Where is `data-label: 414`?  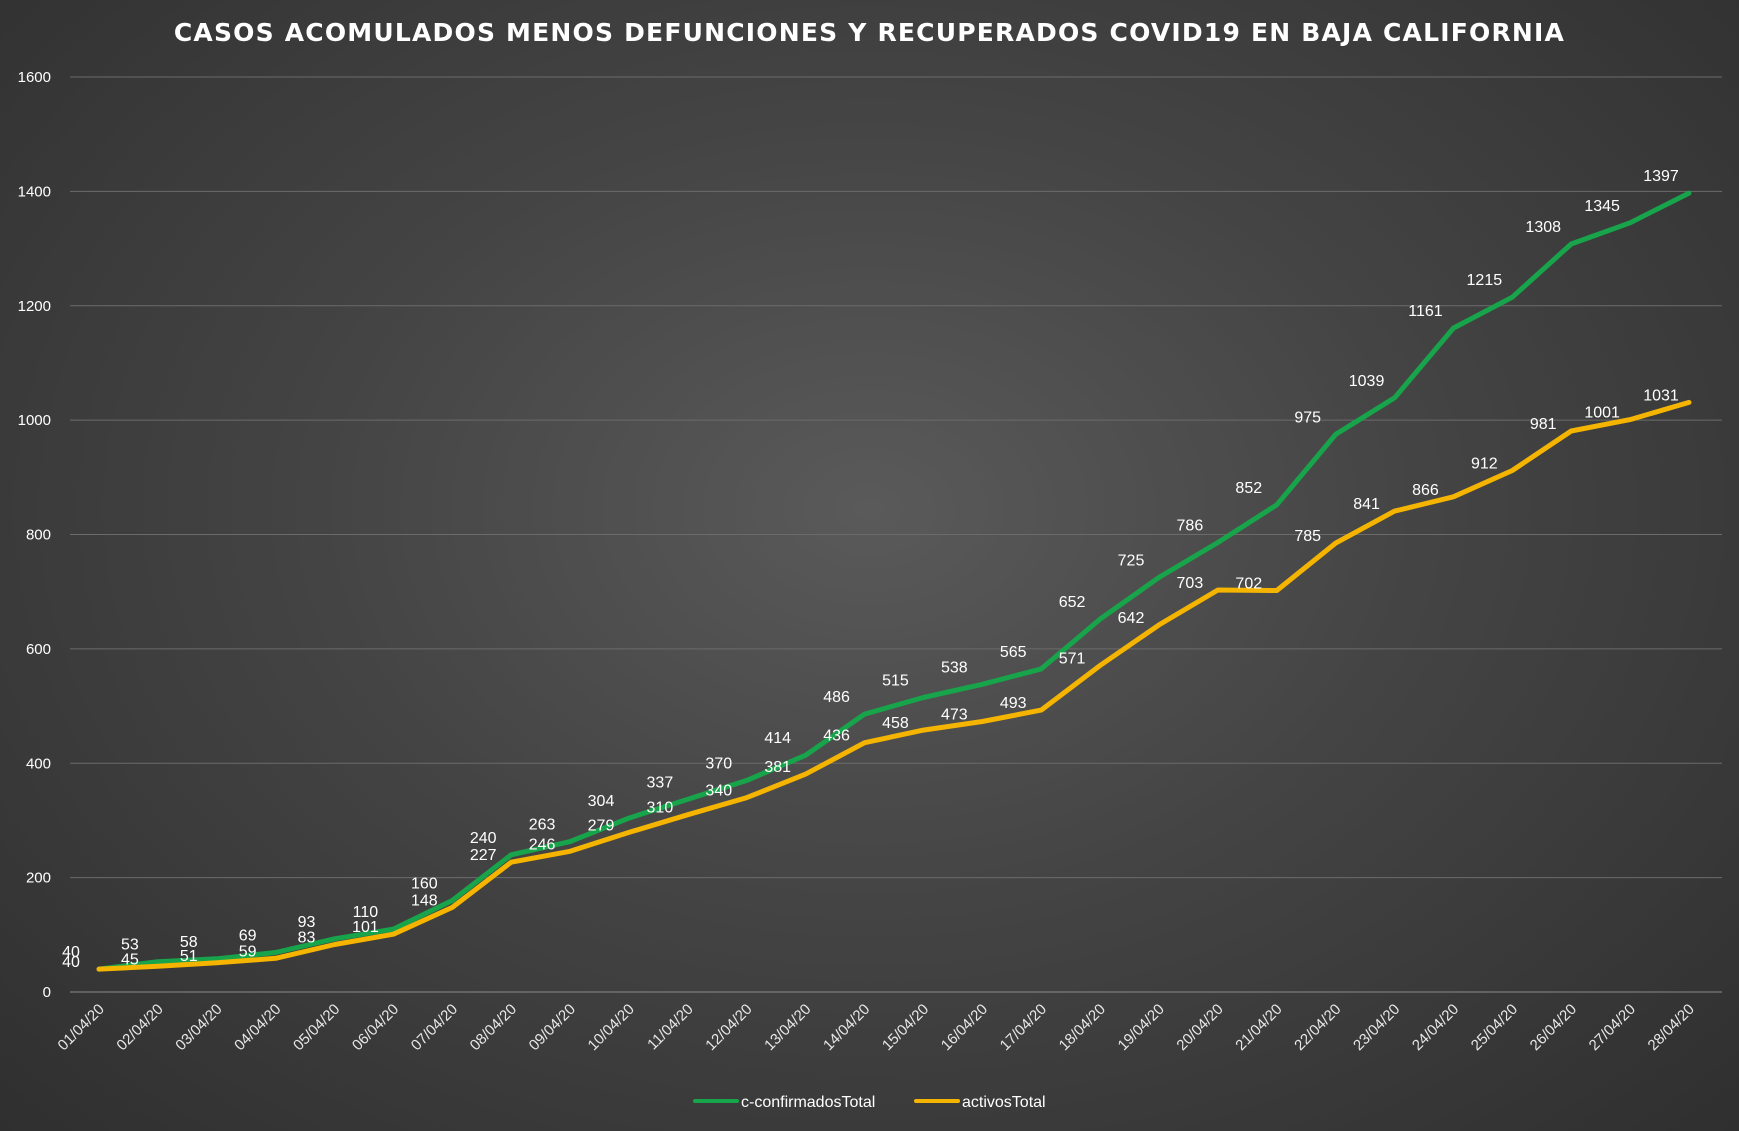 data-label: 414 is located at coordinates (777, 738).